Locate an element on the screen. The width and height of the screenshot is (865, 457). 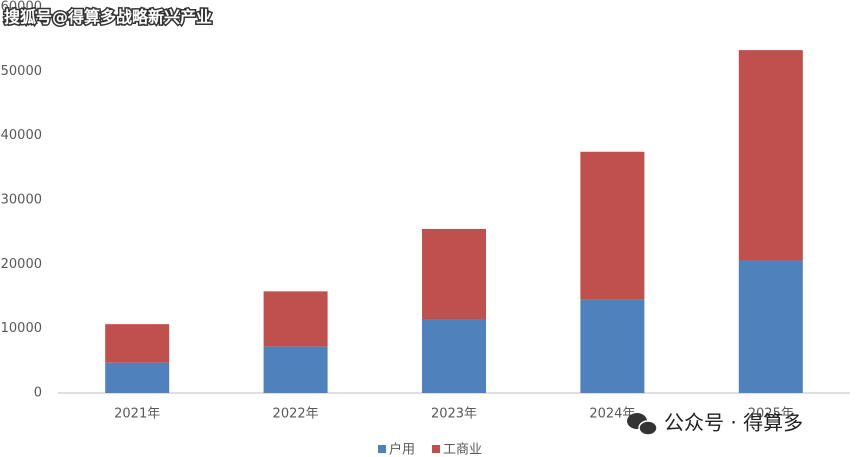
y-tick-label: 60000 is located at coordinates (21, 7).